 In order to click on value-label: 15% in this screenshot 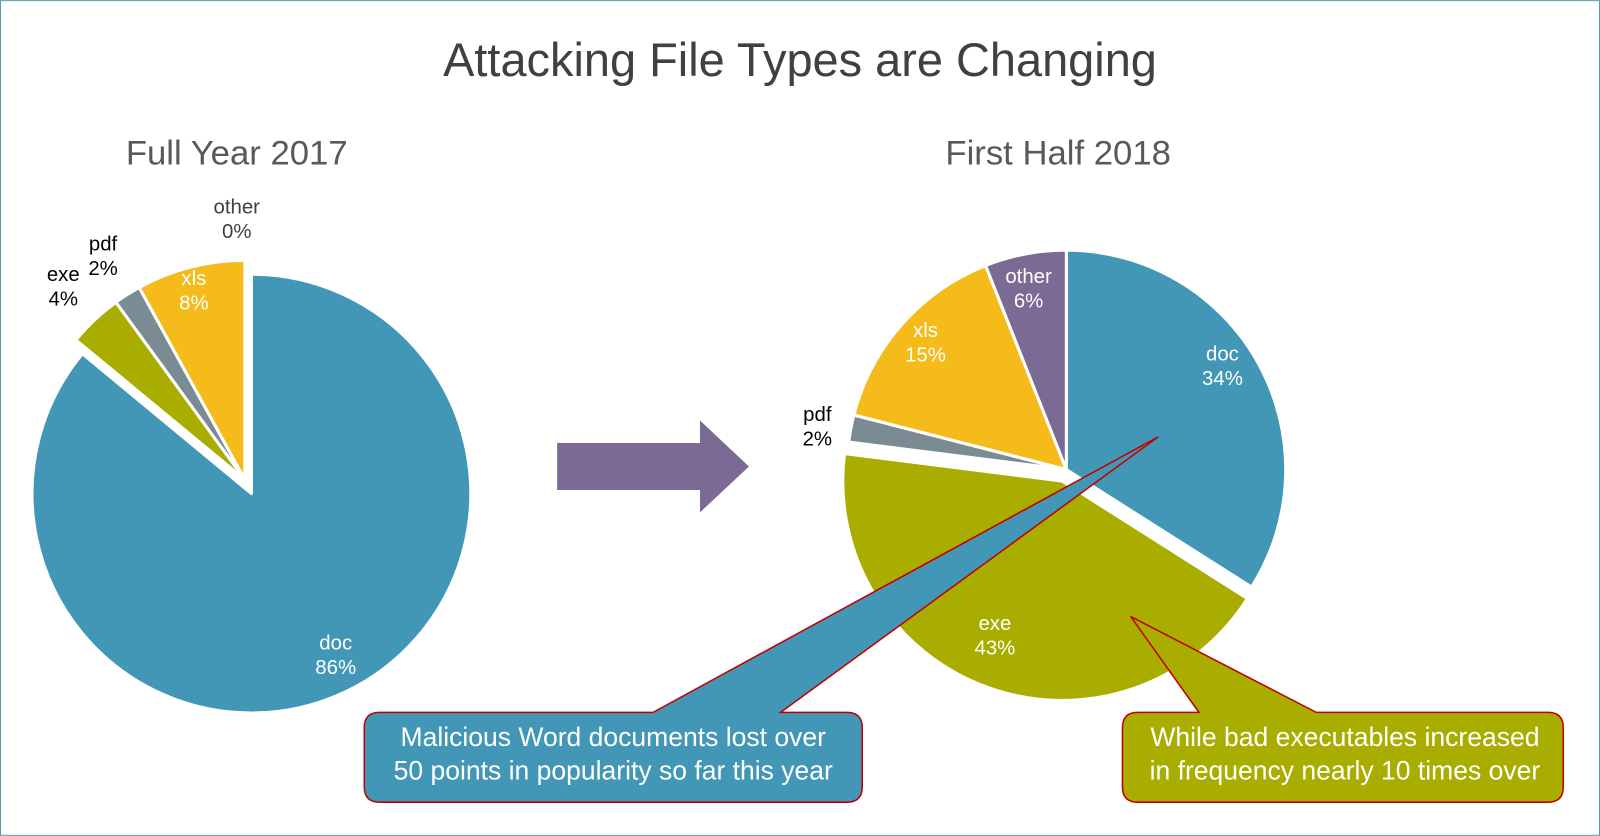, I will do `click(925, 356)`.